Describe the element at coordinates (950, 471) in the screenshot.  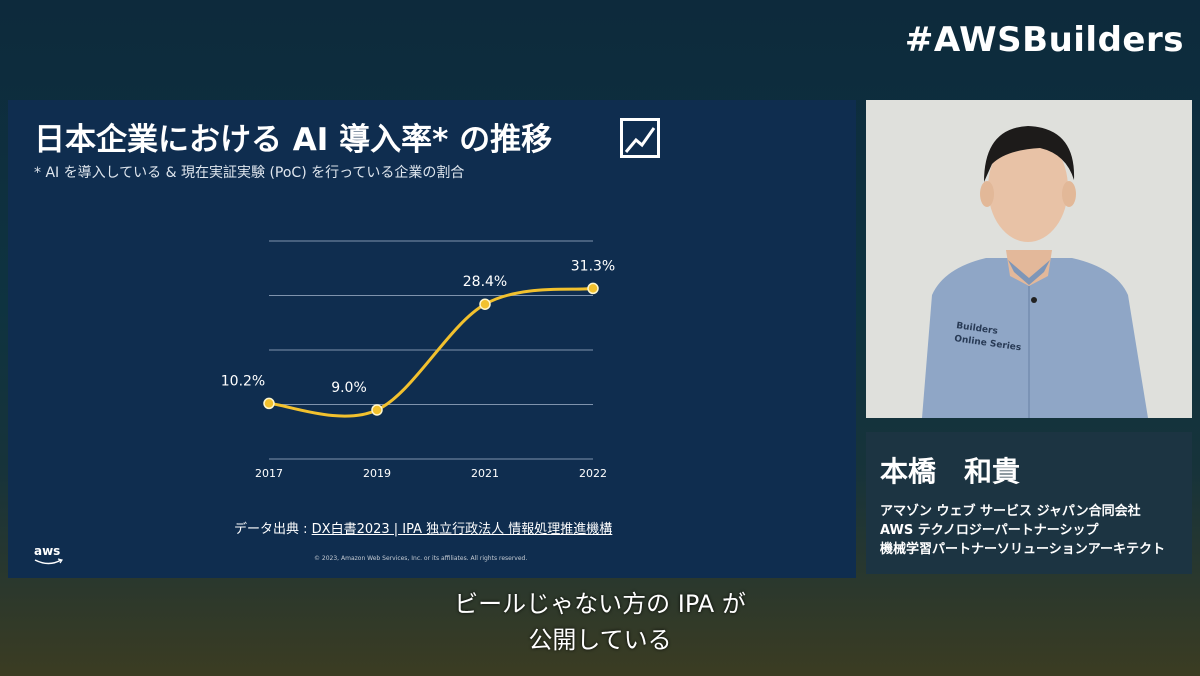
I see `speaker-name: 本橋 和貴` at that location.